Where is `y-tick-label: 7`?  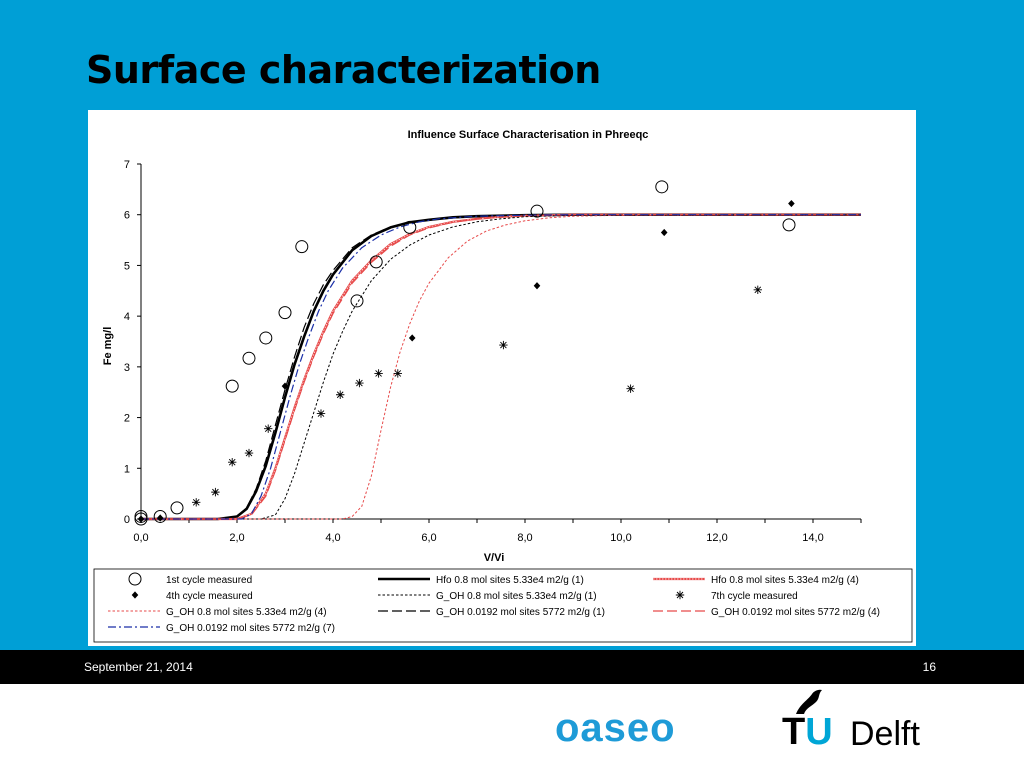
y-tick-label: 7 is located at coordinates (127, 165).